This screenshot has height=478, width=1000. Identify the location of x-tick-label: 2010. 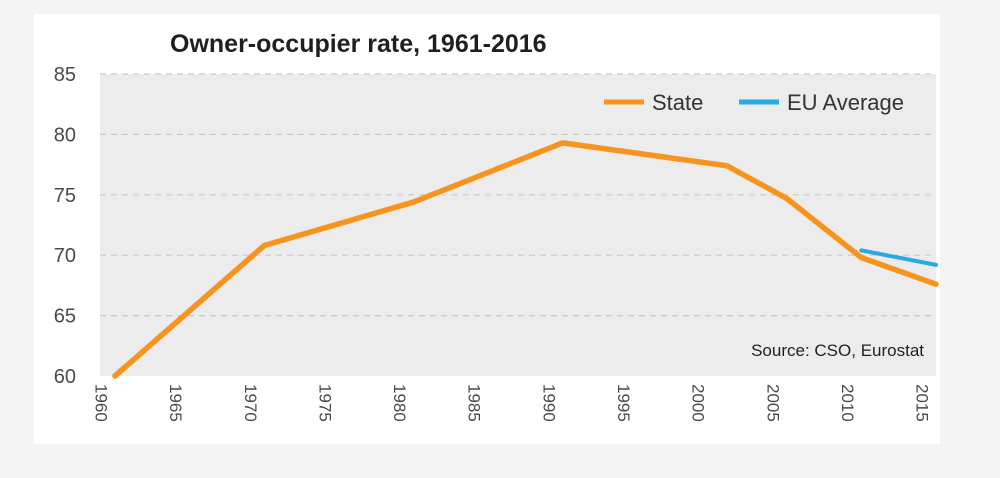
(847, 403).